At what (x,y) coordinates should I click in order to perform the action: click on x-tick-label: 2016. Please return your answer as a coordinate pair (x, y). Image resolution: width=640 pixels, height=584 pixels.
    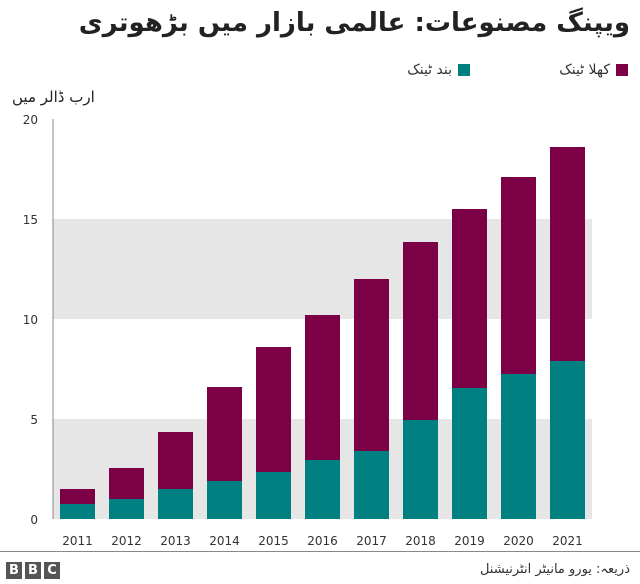
    Looking at the image, I should click on (322, 541).